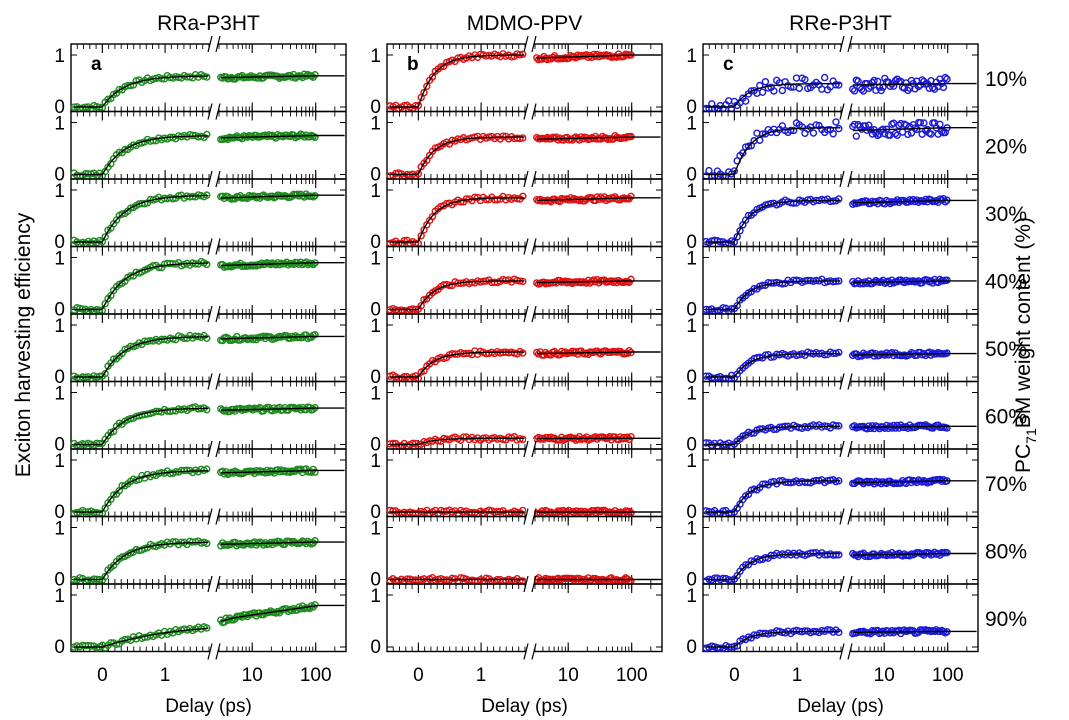 The width and height of the screenshot is (1069, 720). I want to click on subplot-row-8: 01, so click(200, 548).